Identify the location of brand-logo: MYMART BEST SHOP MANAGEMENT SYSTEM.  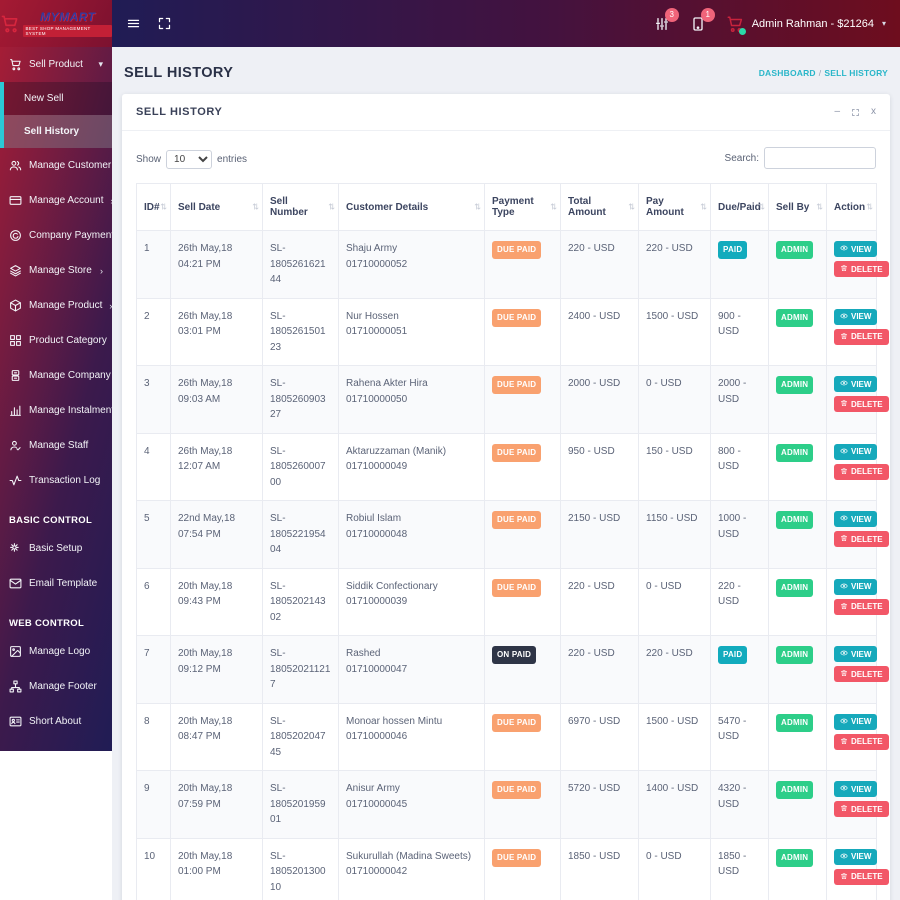
(56, 23).